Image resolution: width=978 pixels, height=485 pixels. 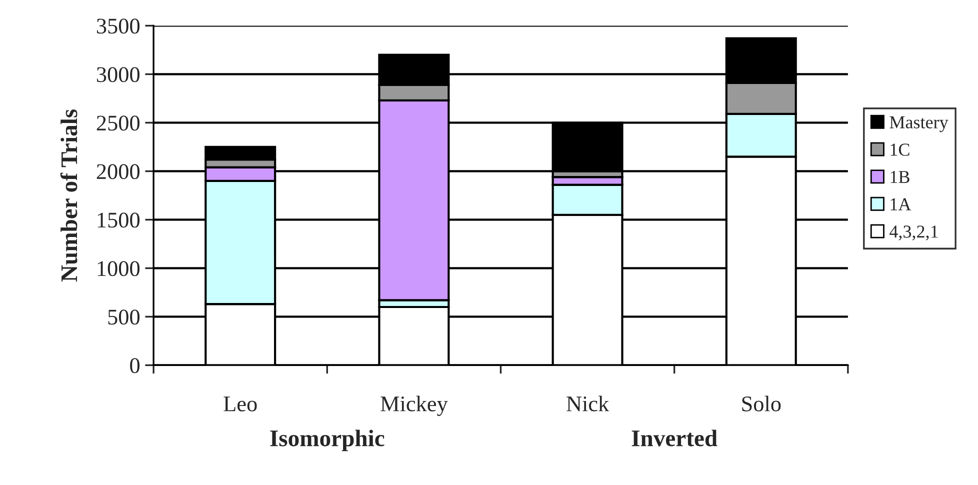 What do you see at coordinates (118, 26) in the screenshot?
I see `y-tick-label: 3500` at bounding box center [118, 26].